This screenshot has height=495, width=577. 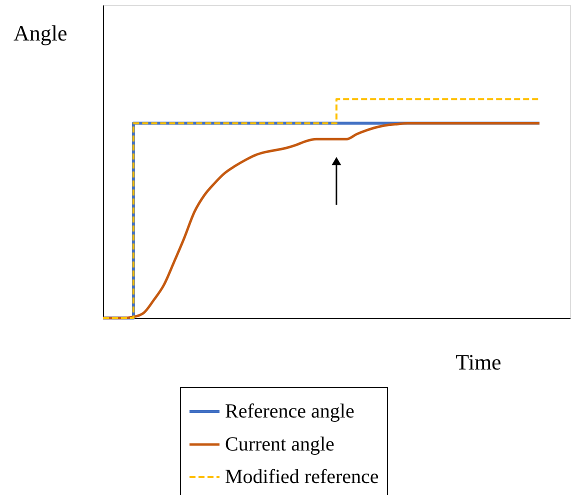 I want to click on x-axis-title: Time, so click(x=479, y=362).